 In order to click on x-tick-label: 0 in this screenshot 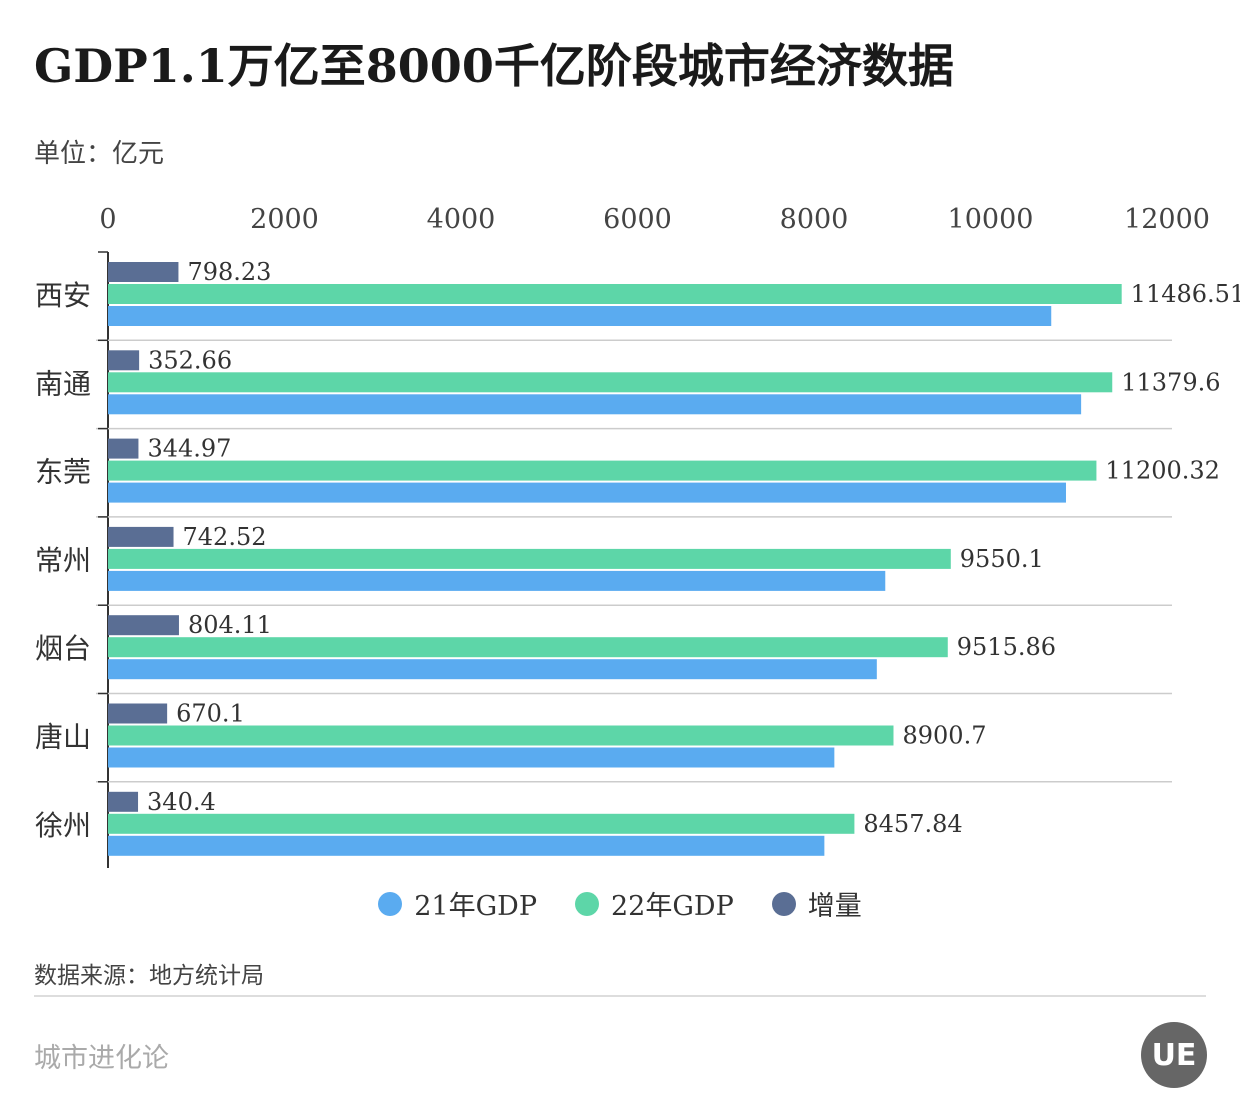, I will do `click(107, 219)`.